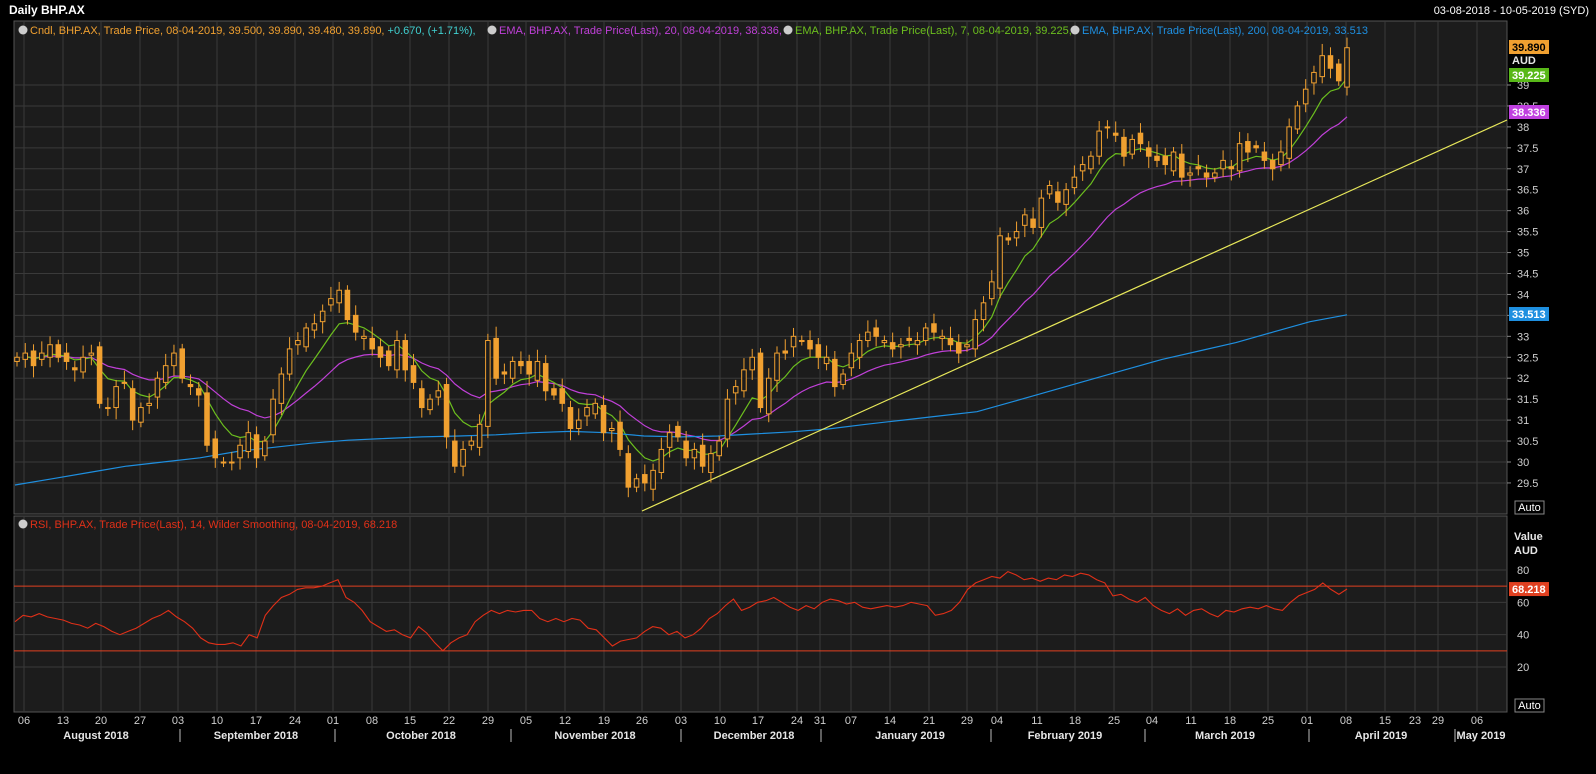  I want to click on price-tick-label: 30, so click(1523, 463).